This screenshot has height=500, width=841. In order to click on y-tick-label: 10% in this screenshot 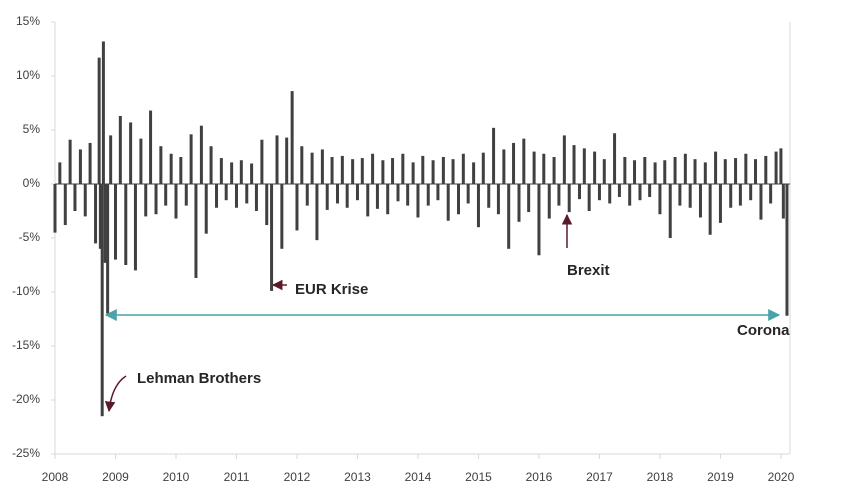, I will do `click(28, 75)`.